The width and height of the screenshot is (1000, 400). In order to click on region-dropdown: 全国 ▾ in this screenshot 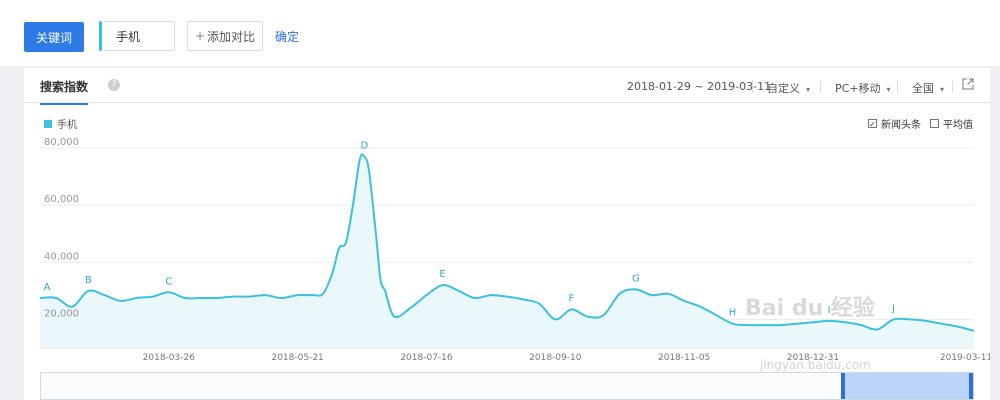, I will do `click(928, 88)`.